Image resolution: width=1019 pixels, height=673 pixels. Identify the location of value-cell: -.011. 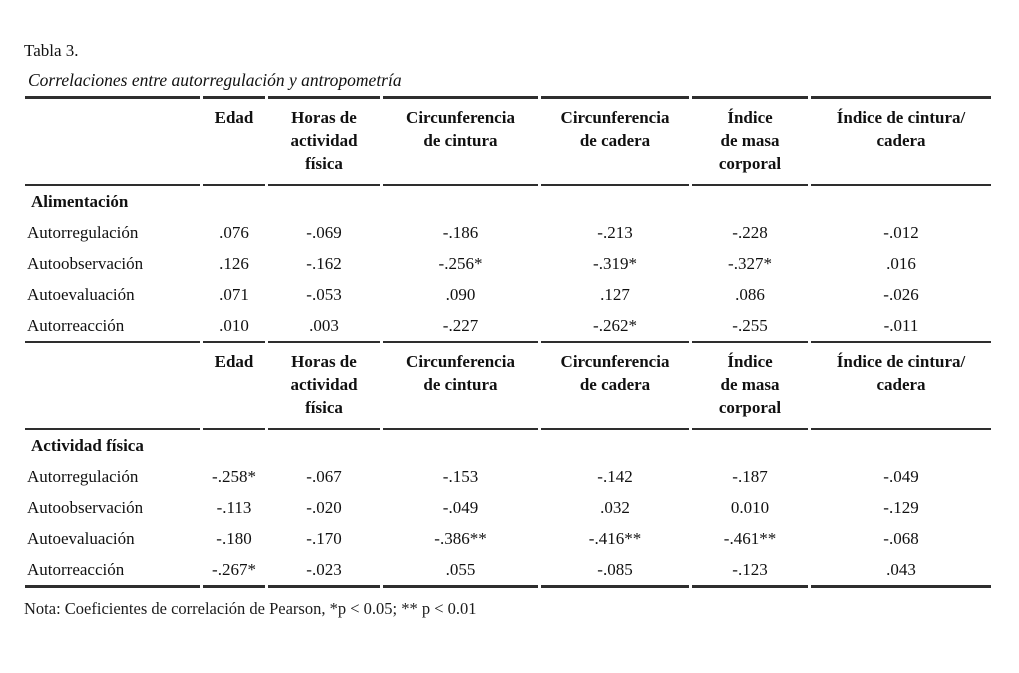
(901, 325).